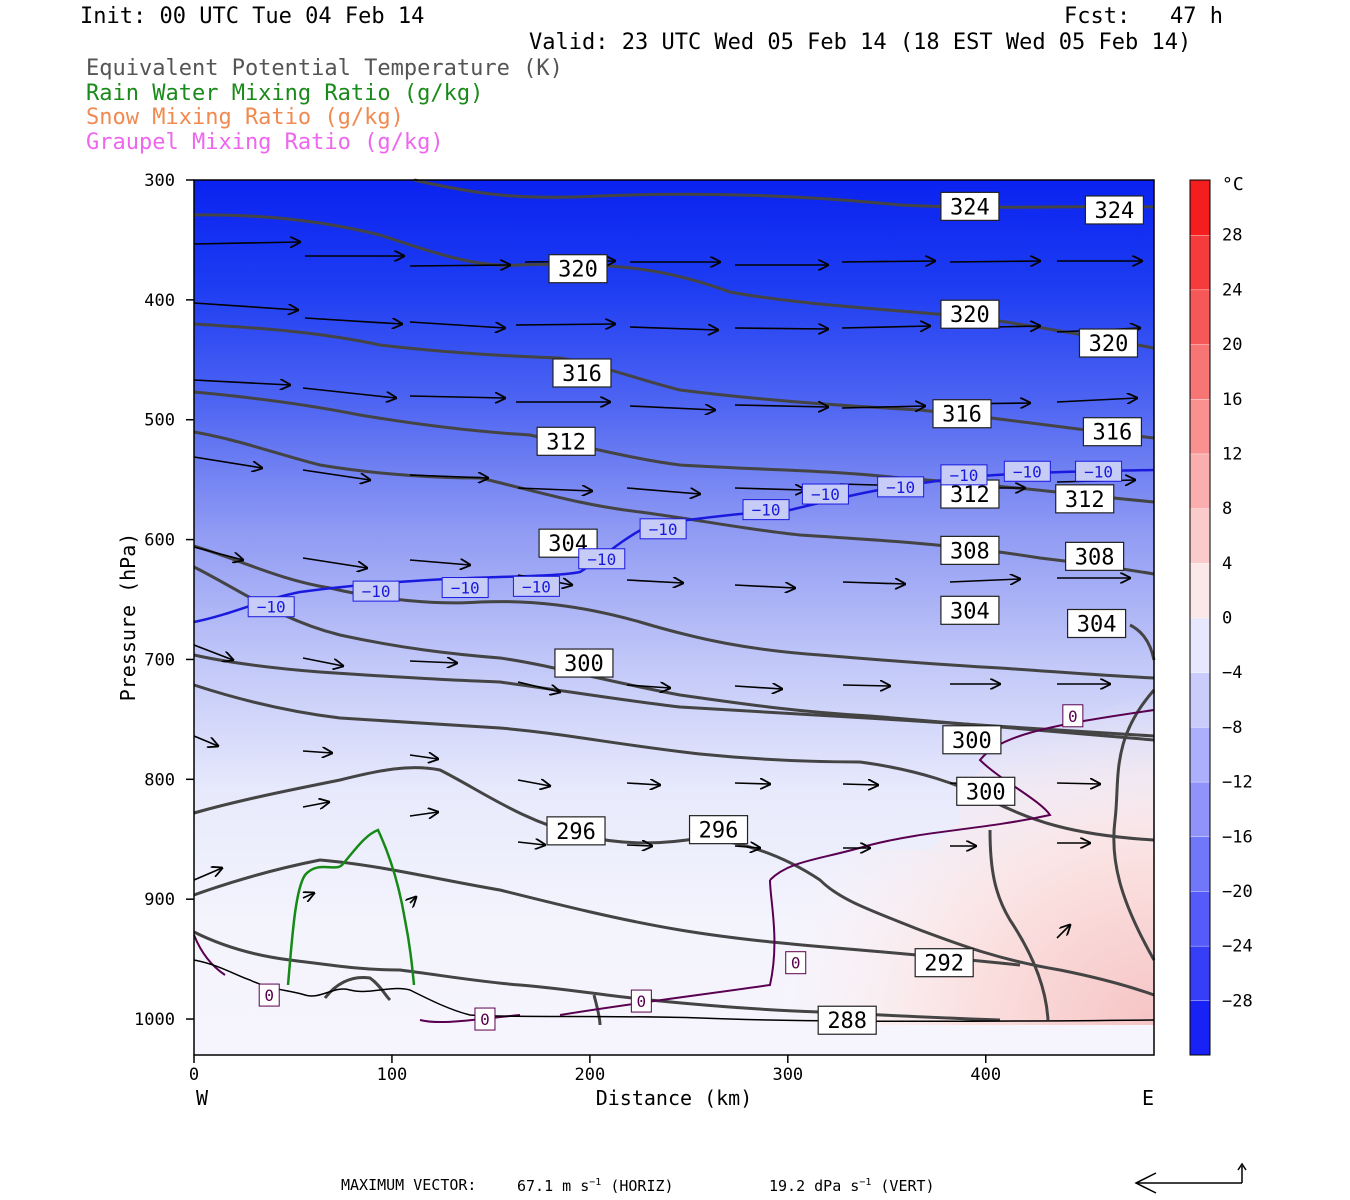 Image resolution: width=1350 pixels, height=1200 pixels. What do you see at coordinates (642, 1186) in the screenshot?
I see `max-vector-horizontal-tag: (HORIZ)` at bounding box center [642, 1186].